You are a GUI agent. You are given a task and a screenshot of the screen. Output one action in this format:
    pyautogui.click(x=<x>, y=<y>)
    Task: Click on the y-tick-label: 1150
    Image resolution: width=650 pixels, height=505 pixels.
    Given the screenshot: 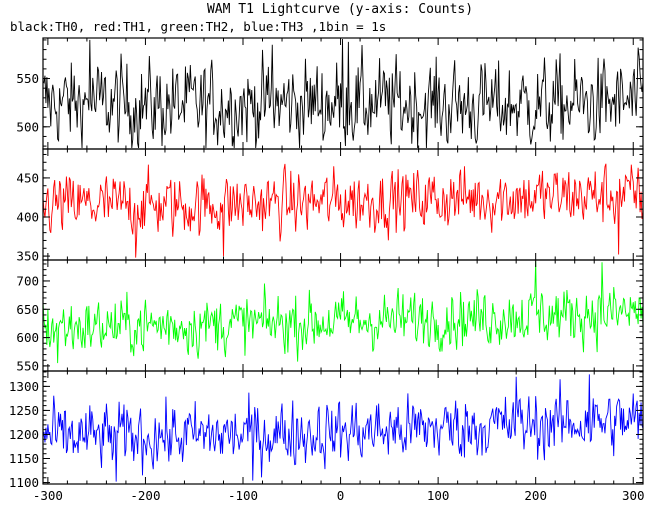 What is the action you would take?
    pyautogui.click(x=24, y=458)
    